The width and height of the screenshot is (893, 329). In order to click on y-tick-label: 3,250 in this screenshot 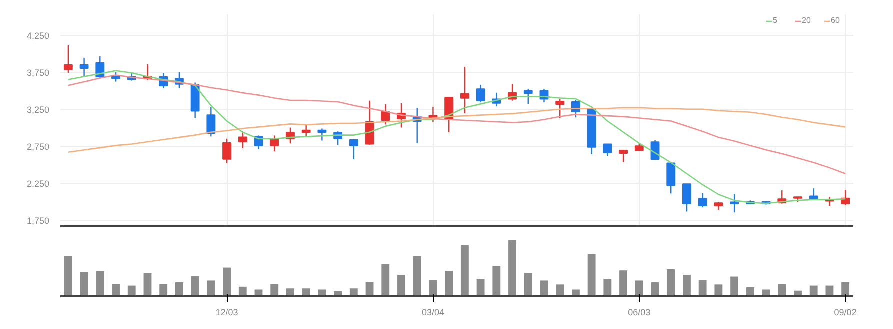, I will do `click(38, 109)`.